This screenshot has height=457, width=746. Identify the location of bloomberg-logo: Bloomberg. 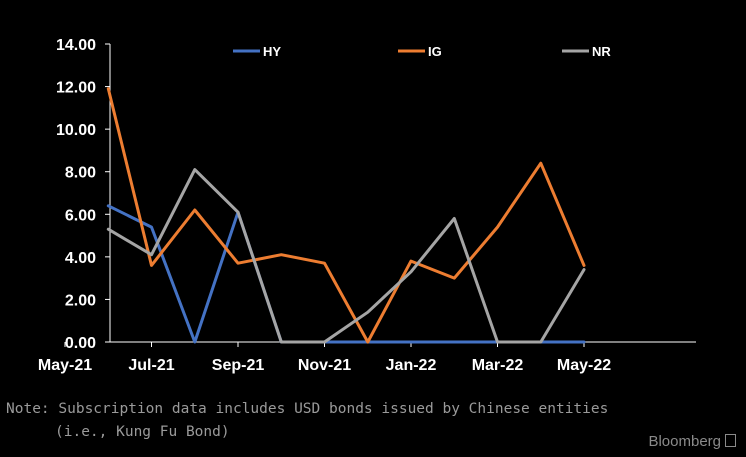
(692, 441).